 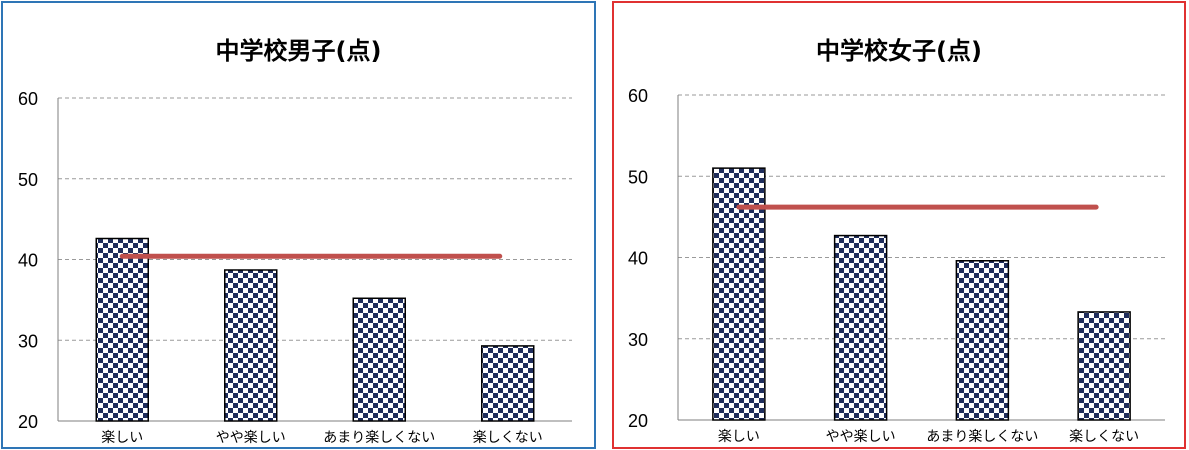 What do you see at coordinates (899, 51) in the screenshot?
I see `chart-title: 中学校女子(点)` at bounding box center [899, 51].